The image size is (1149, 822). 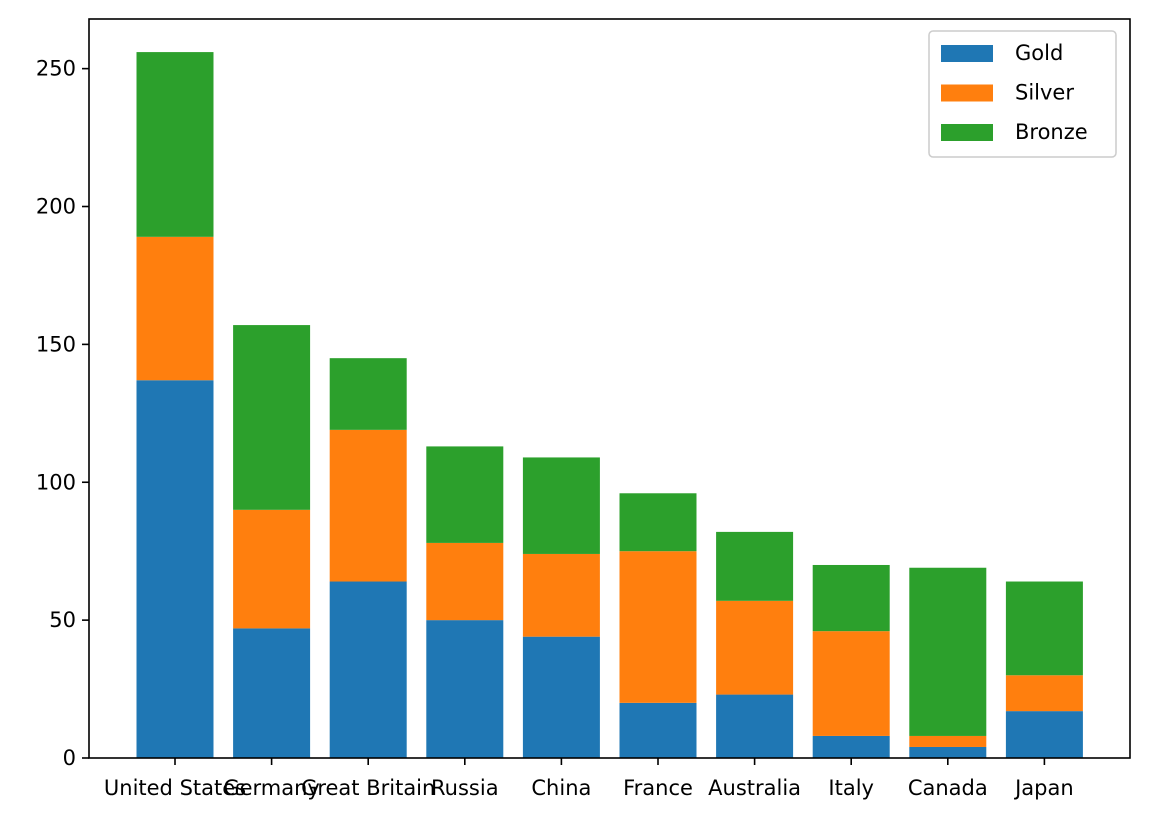 What do you see at coordinates (967, 93) in the screenshot?
I see `legend-swatch-silver` at bounding box center [967, 93].